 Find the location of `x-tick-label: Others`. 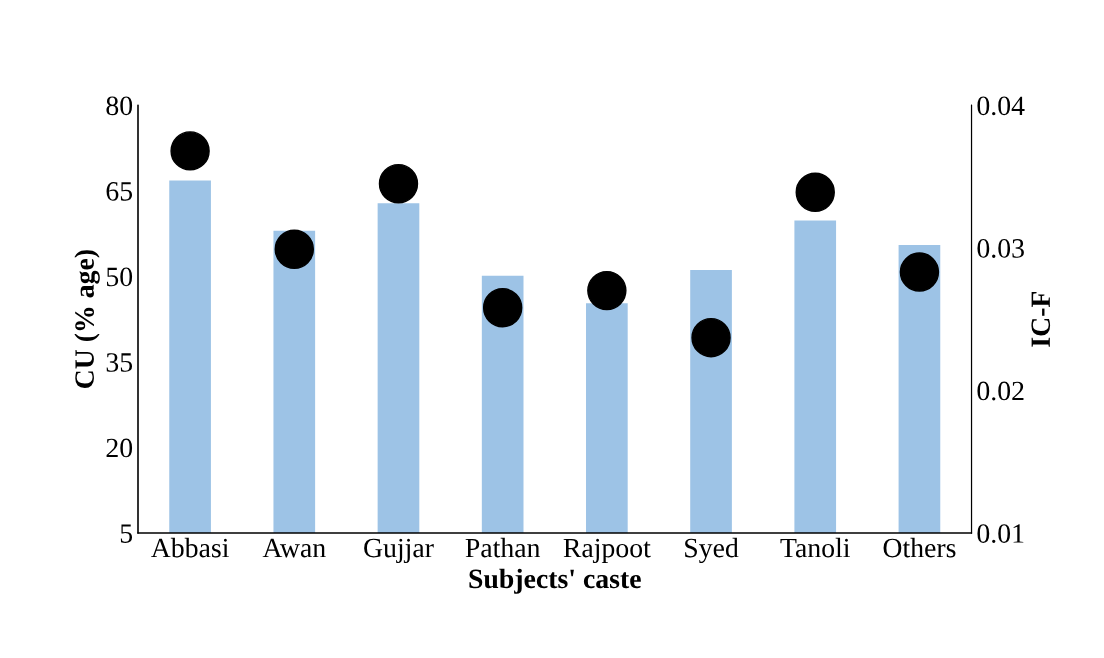

x-tick-label: Others is located at coordinates (919, 547).